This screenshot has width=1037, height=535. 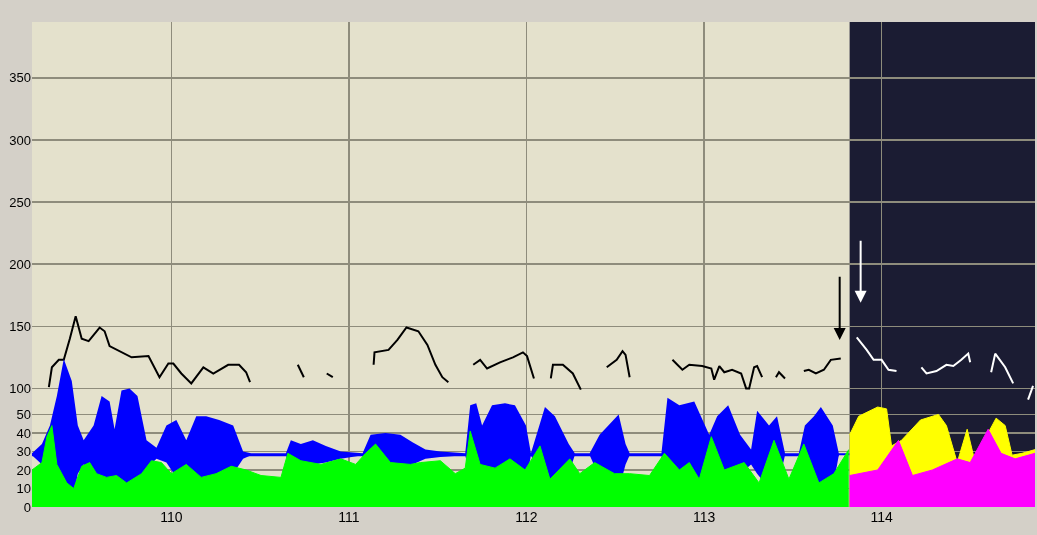 I want to click on y2-tick-label: 30, so click(x=23, y=452).